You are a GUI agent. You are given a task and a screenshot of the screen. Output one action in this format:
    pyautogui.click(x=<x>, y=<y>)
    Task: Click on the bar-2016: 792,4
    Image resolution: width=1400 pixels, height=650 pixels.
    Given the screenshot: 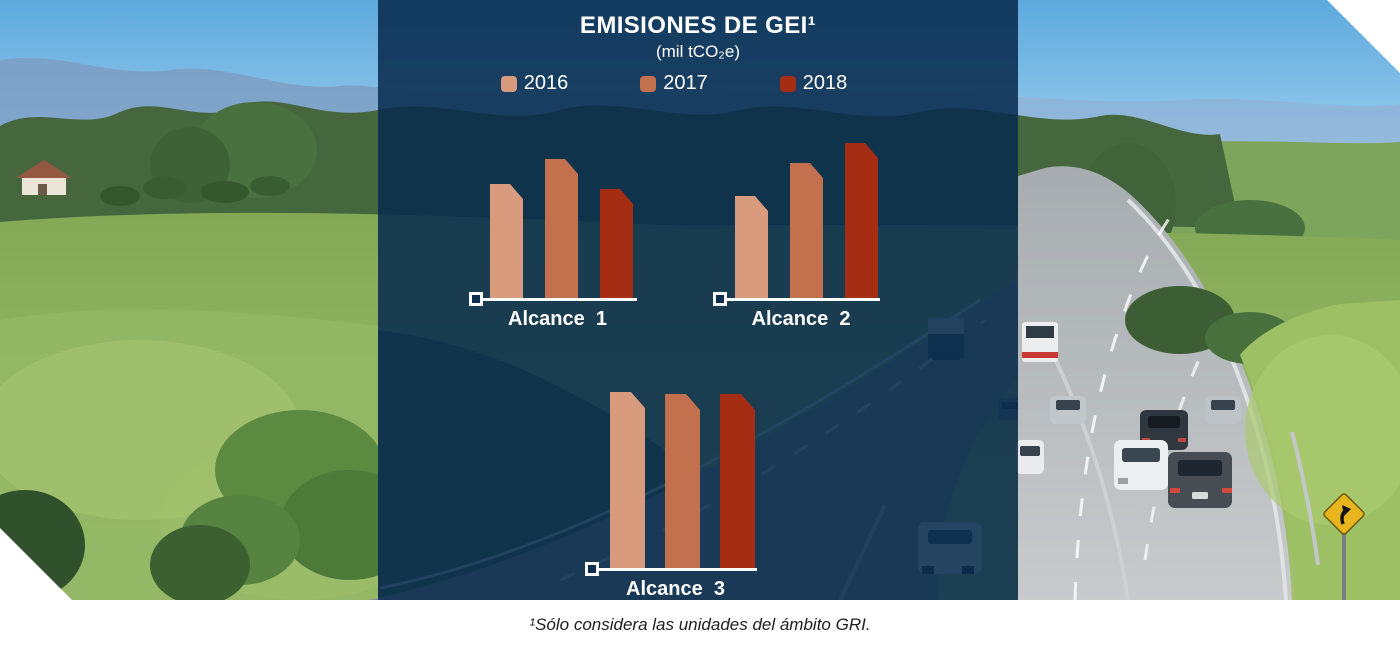 What is the action you would take?
    pyautogui.click(x=627, y=480)
    